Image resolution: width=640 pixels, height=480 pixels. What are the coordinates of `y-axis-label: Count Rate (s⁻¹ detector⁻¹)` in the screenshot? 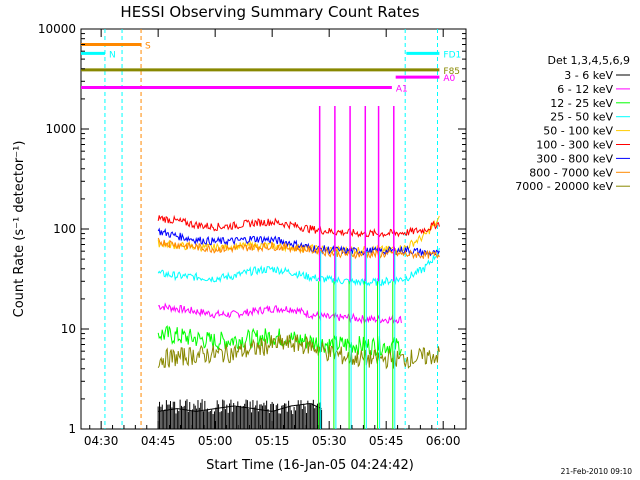 It's located at (19, 229).